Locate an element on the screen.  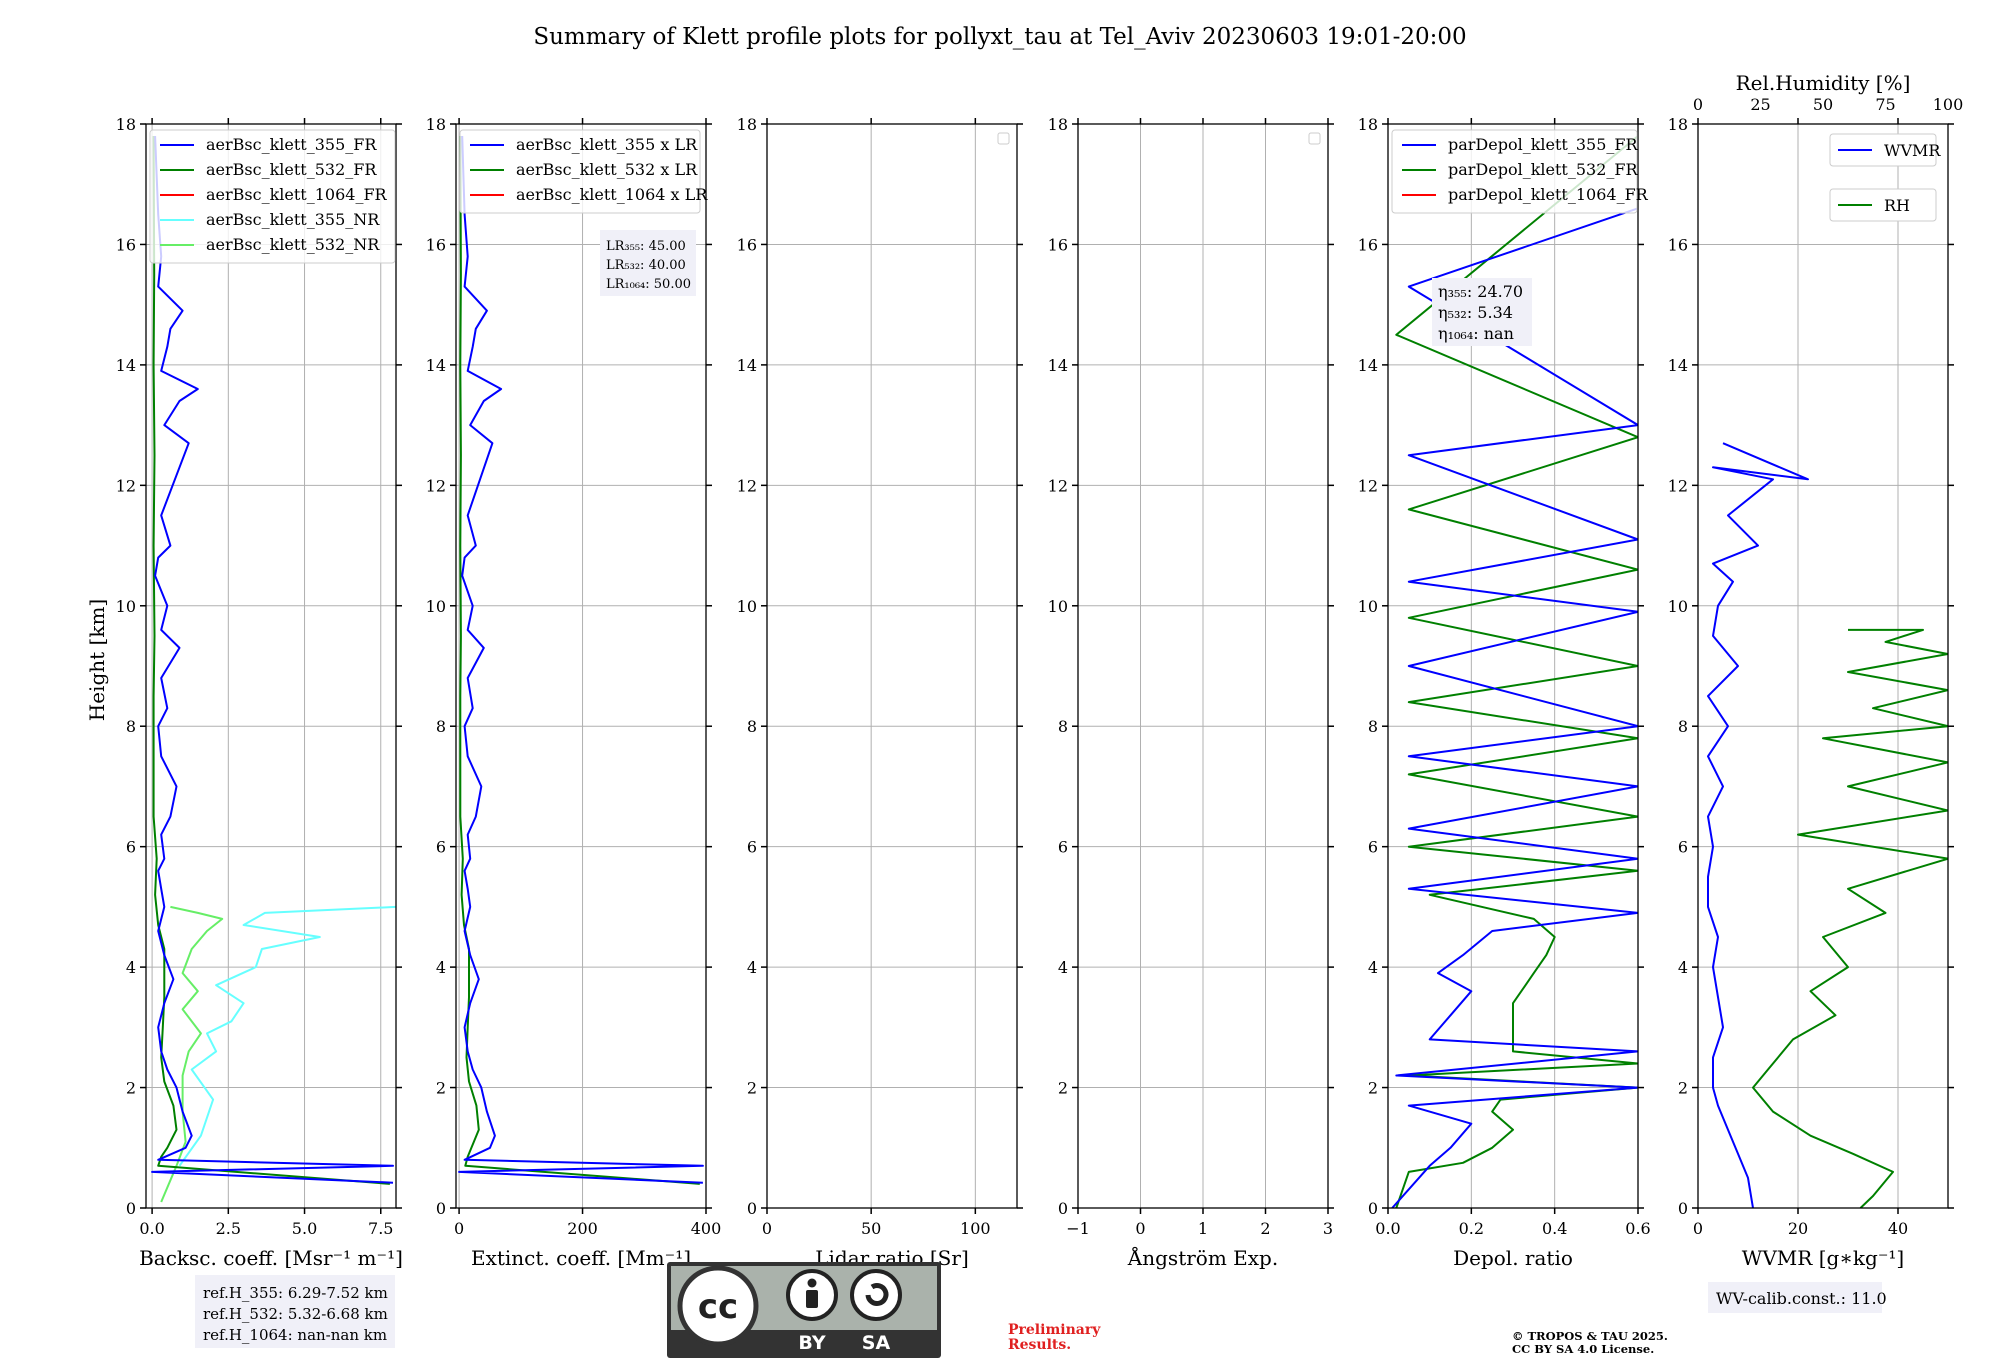
legend-label: aerBsc_klett_532_NR is located at coordinates (293, 244).